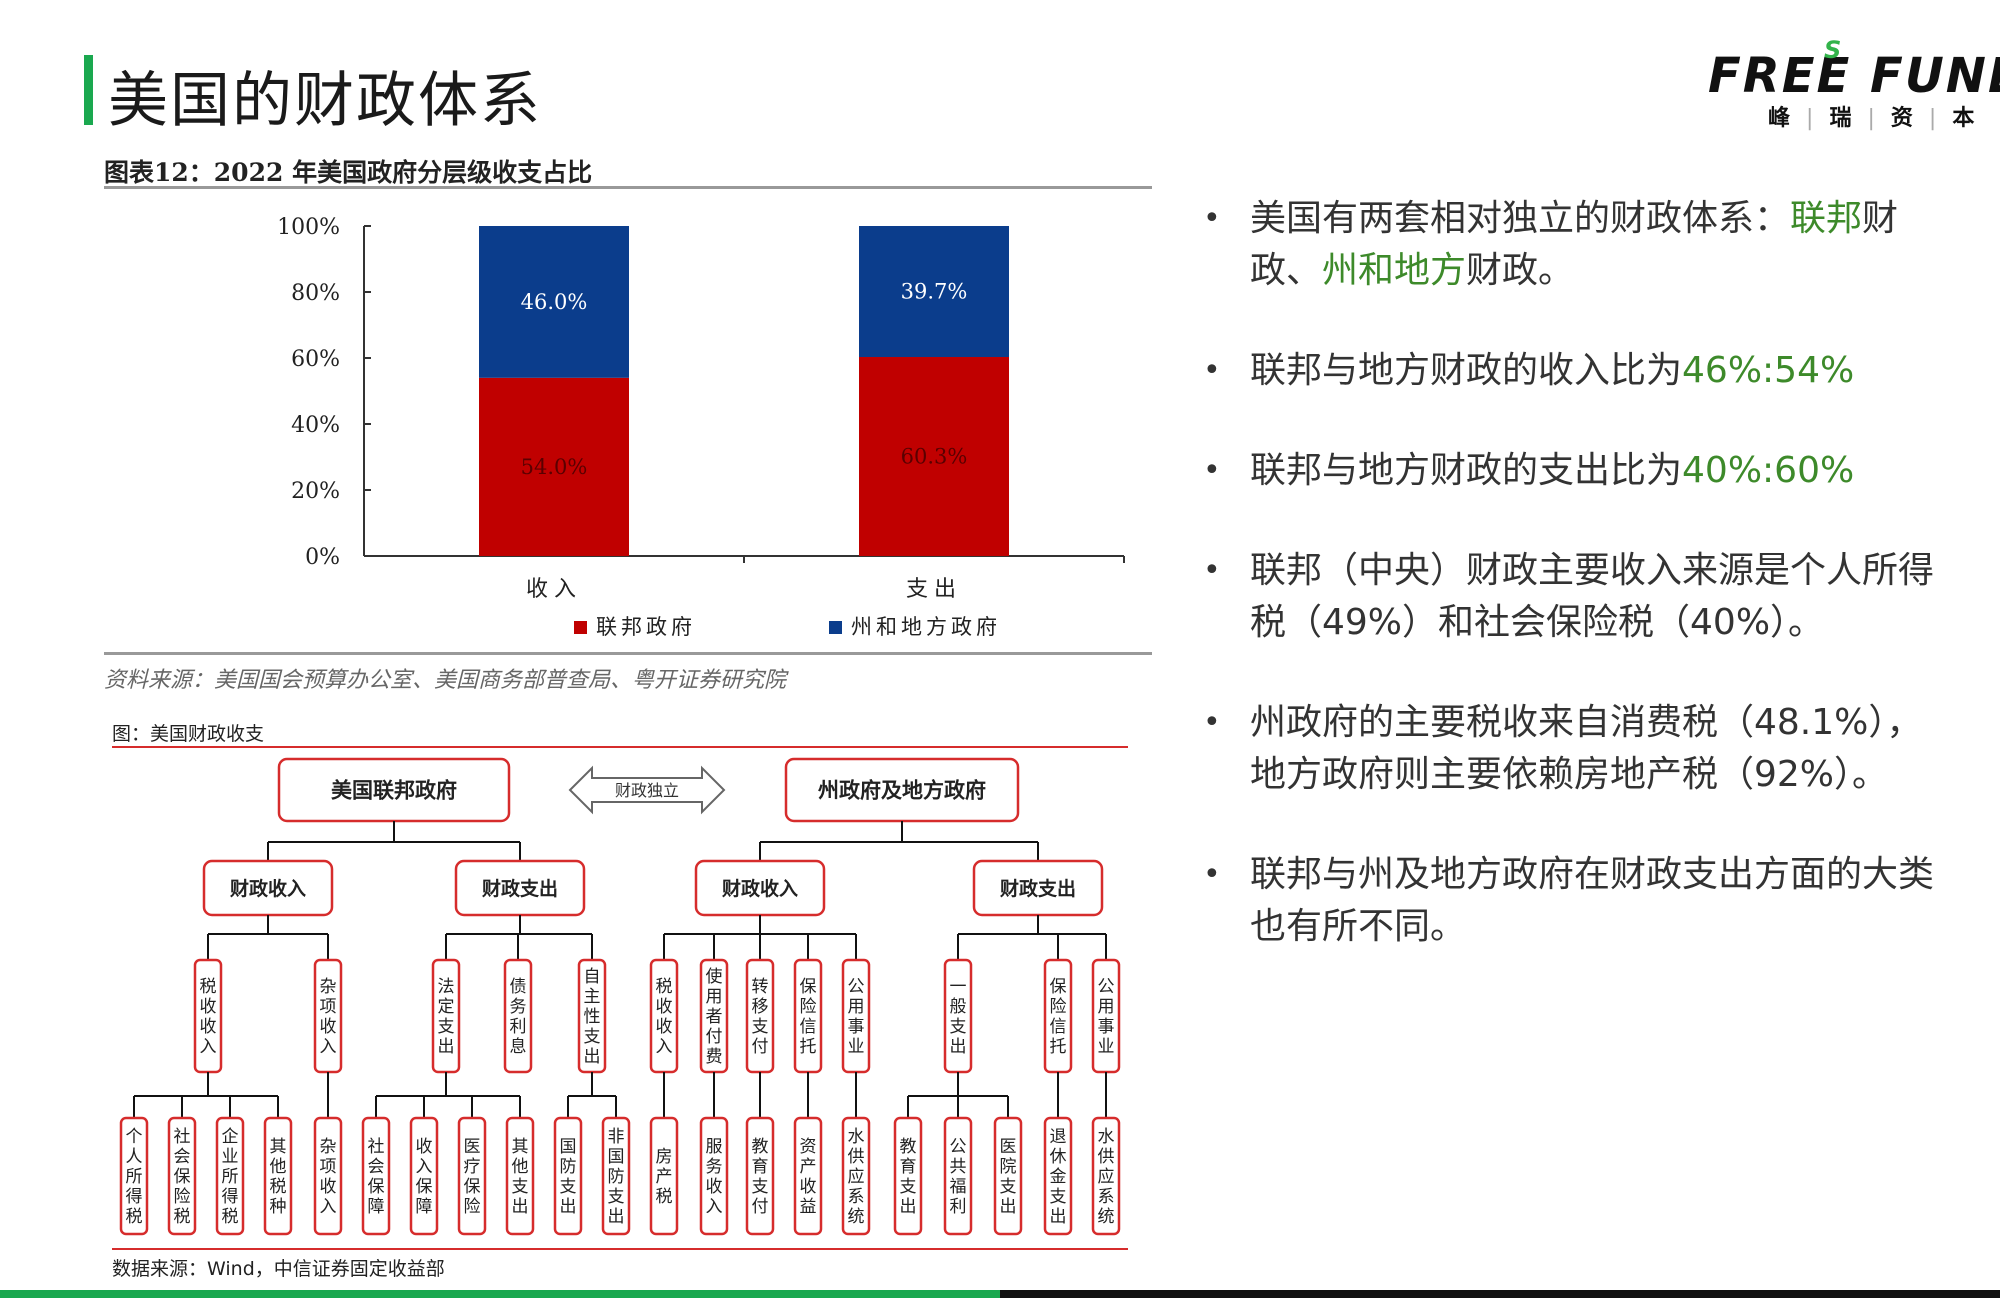 The height and width of the screenshot is (1298, 2000). I want to click on leaf-box-char: 人, so click(134, 1157).